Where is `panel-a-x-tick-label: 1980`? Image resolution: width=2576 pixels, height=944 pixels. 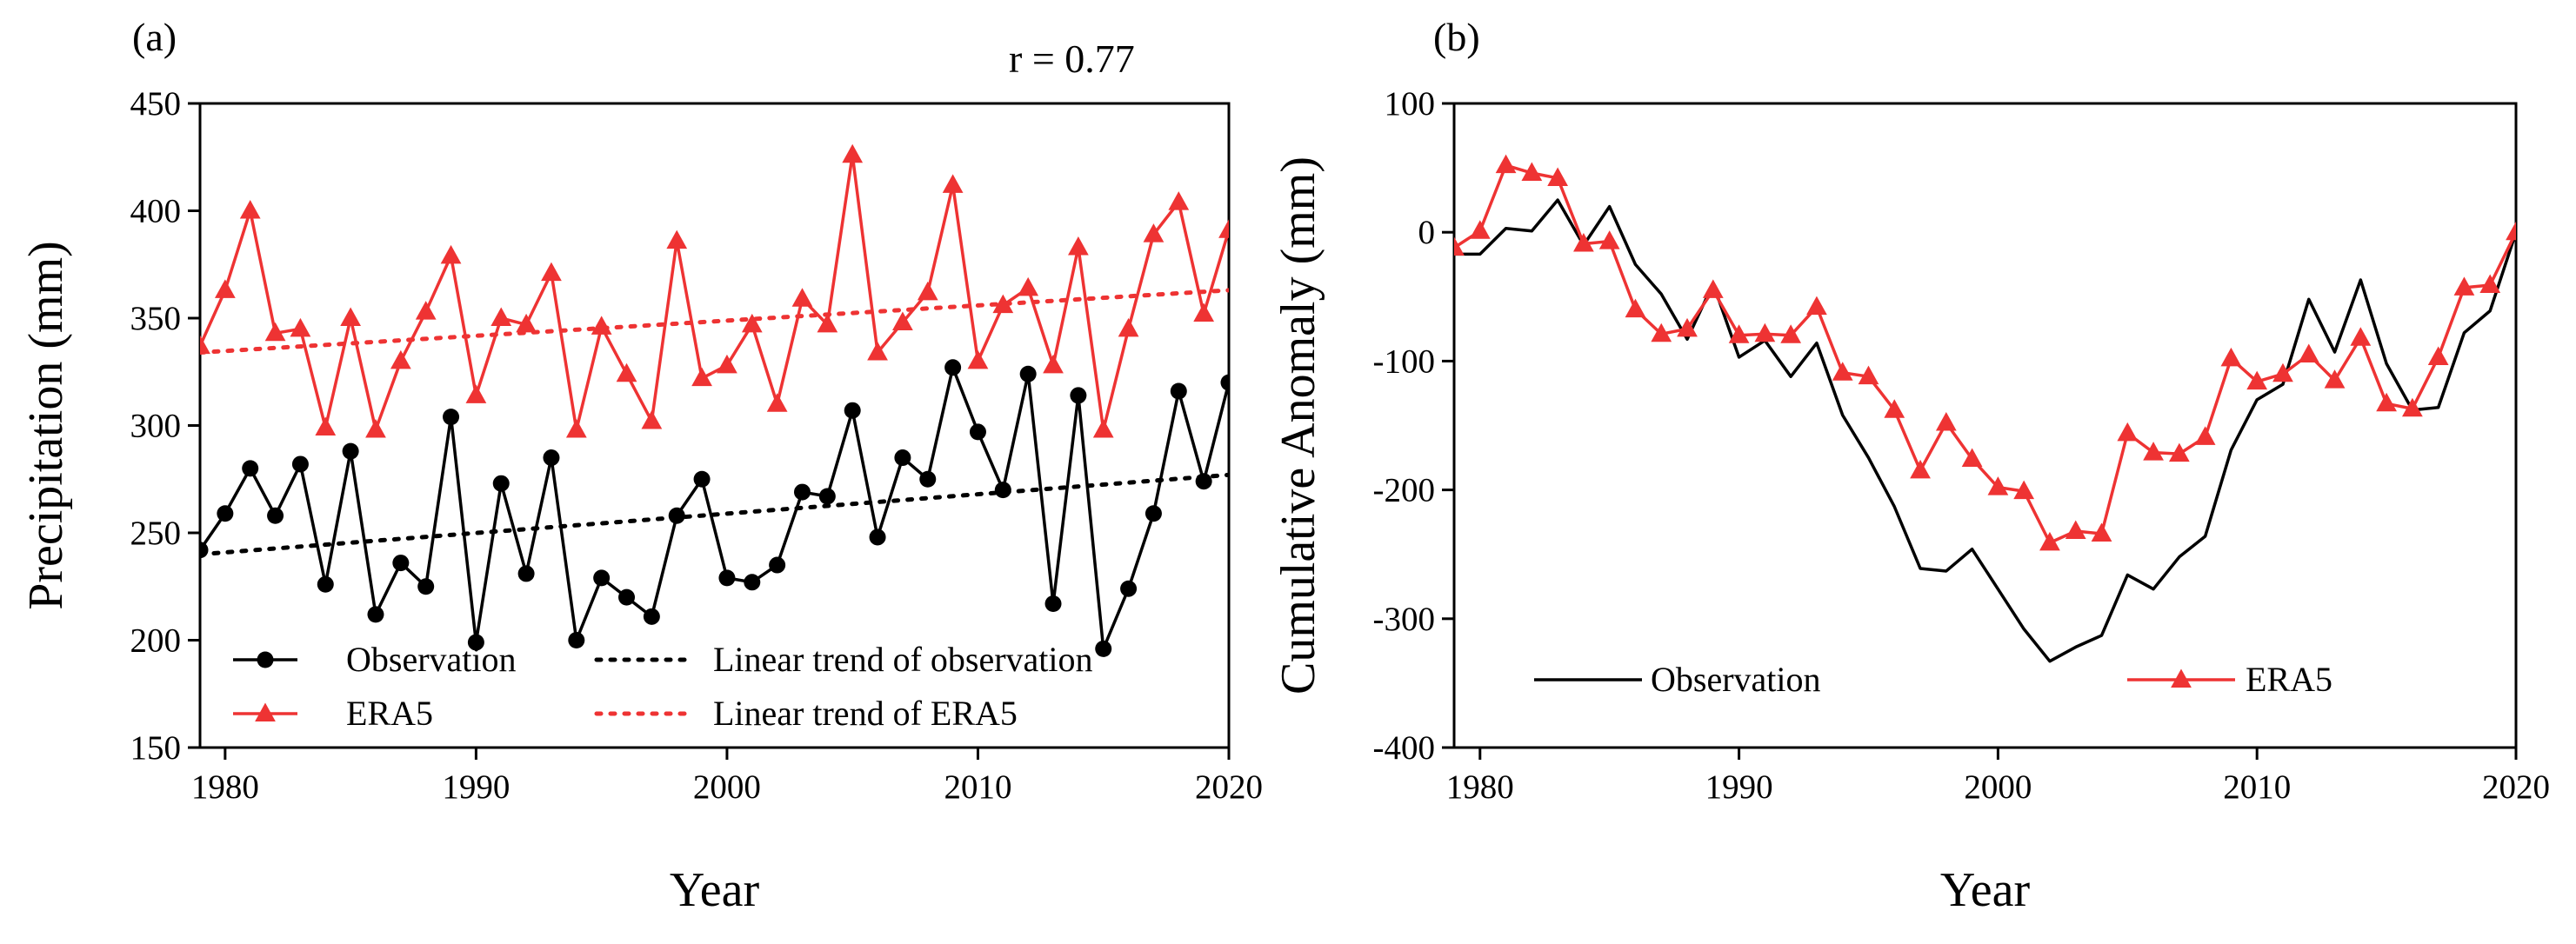
panel-a-x-tick-label: 1980 is located at coordinates (225, 787).